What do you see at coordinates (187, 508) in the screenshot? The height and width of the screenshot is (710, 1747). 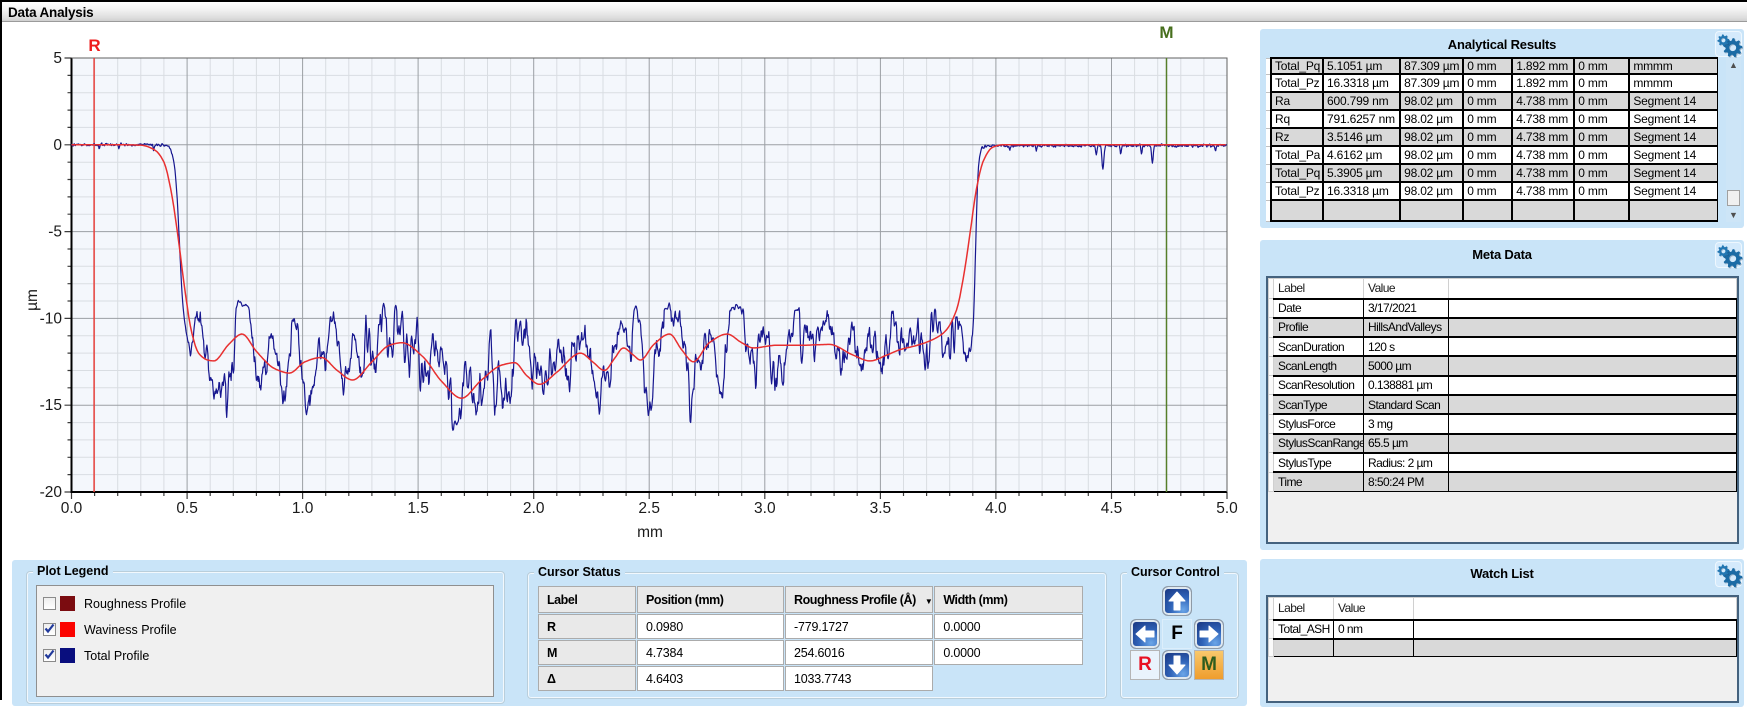 I see `svg-text: 0.5` at bounding box center [187, 508].